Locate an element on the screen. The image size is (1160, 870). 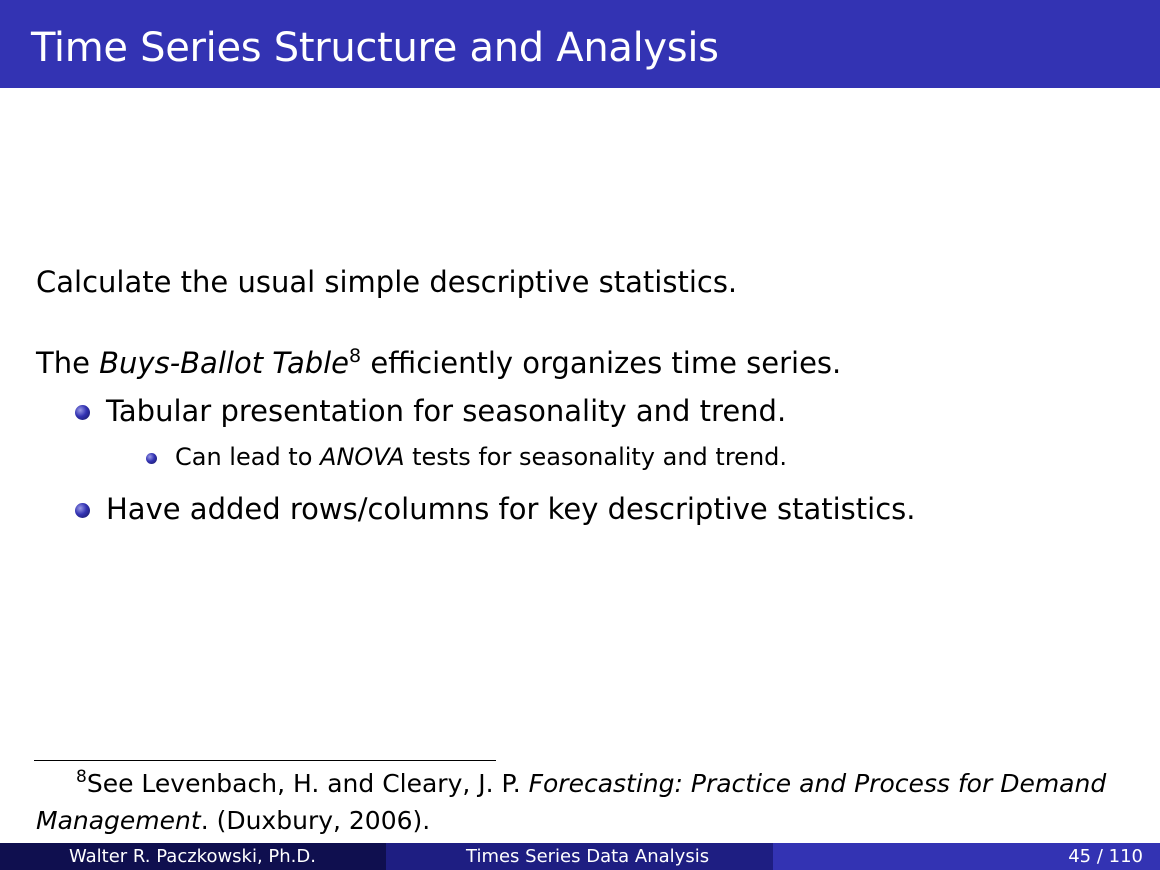
title-bar: Time Series Structure and Analysis is located at coordinates (580, 44).